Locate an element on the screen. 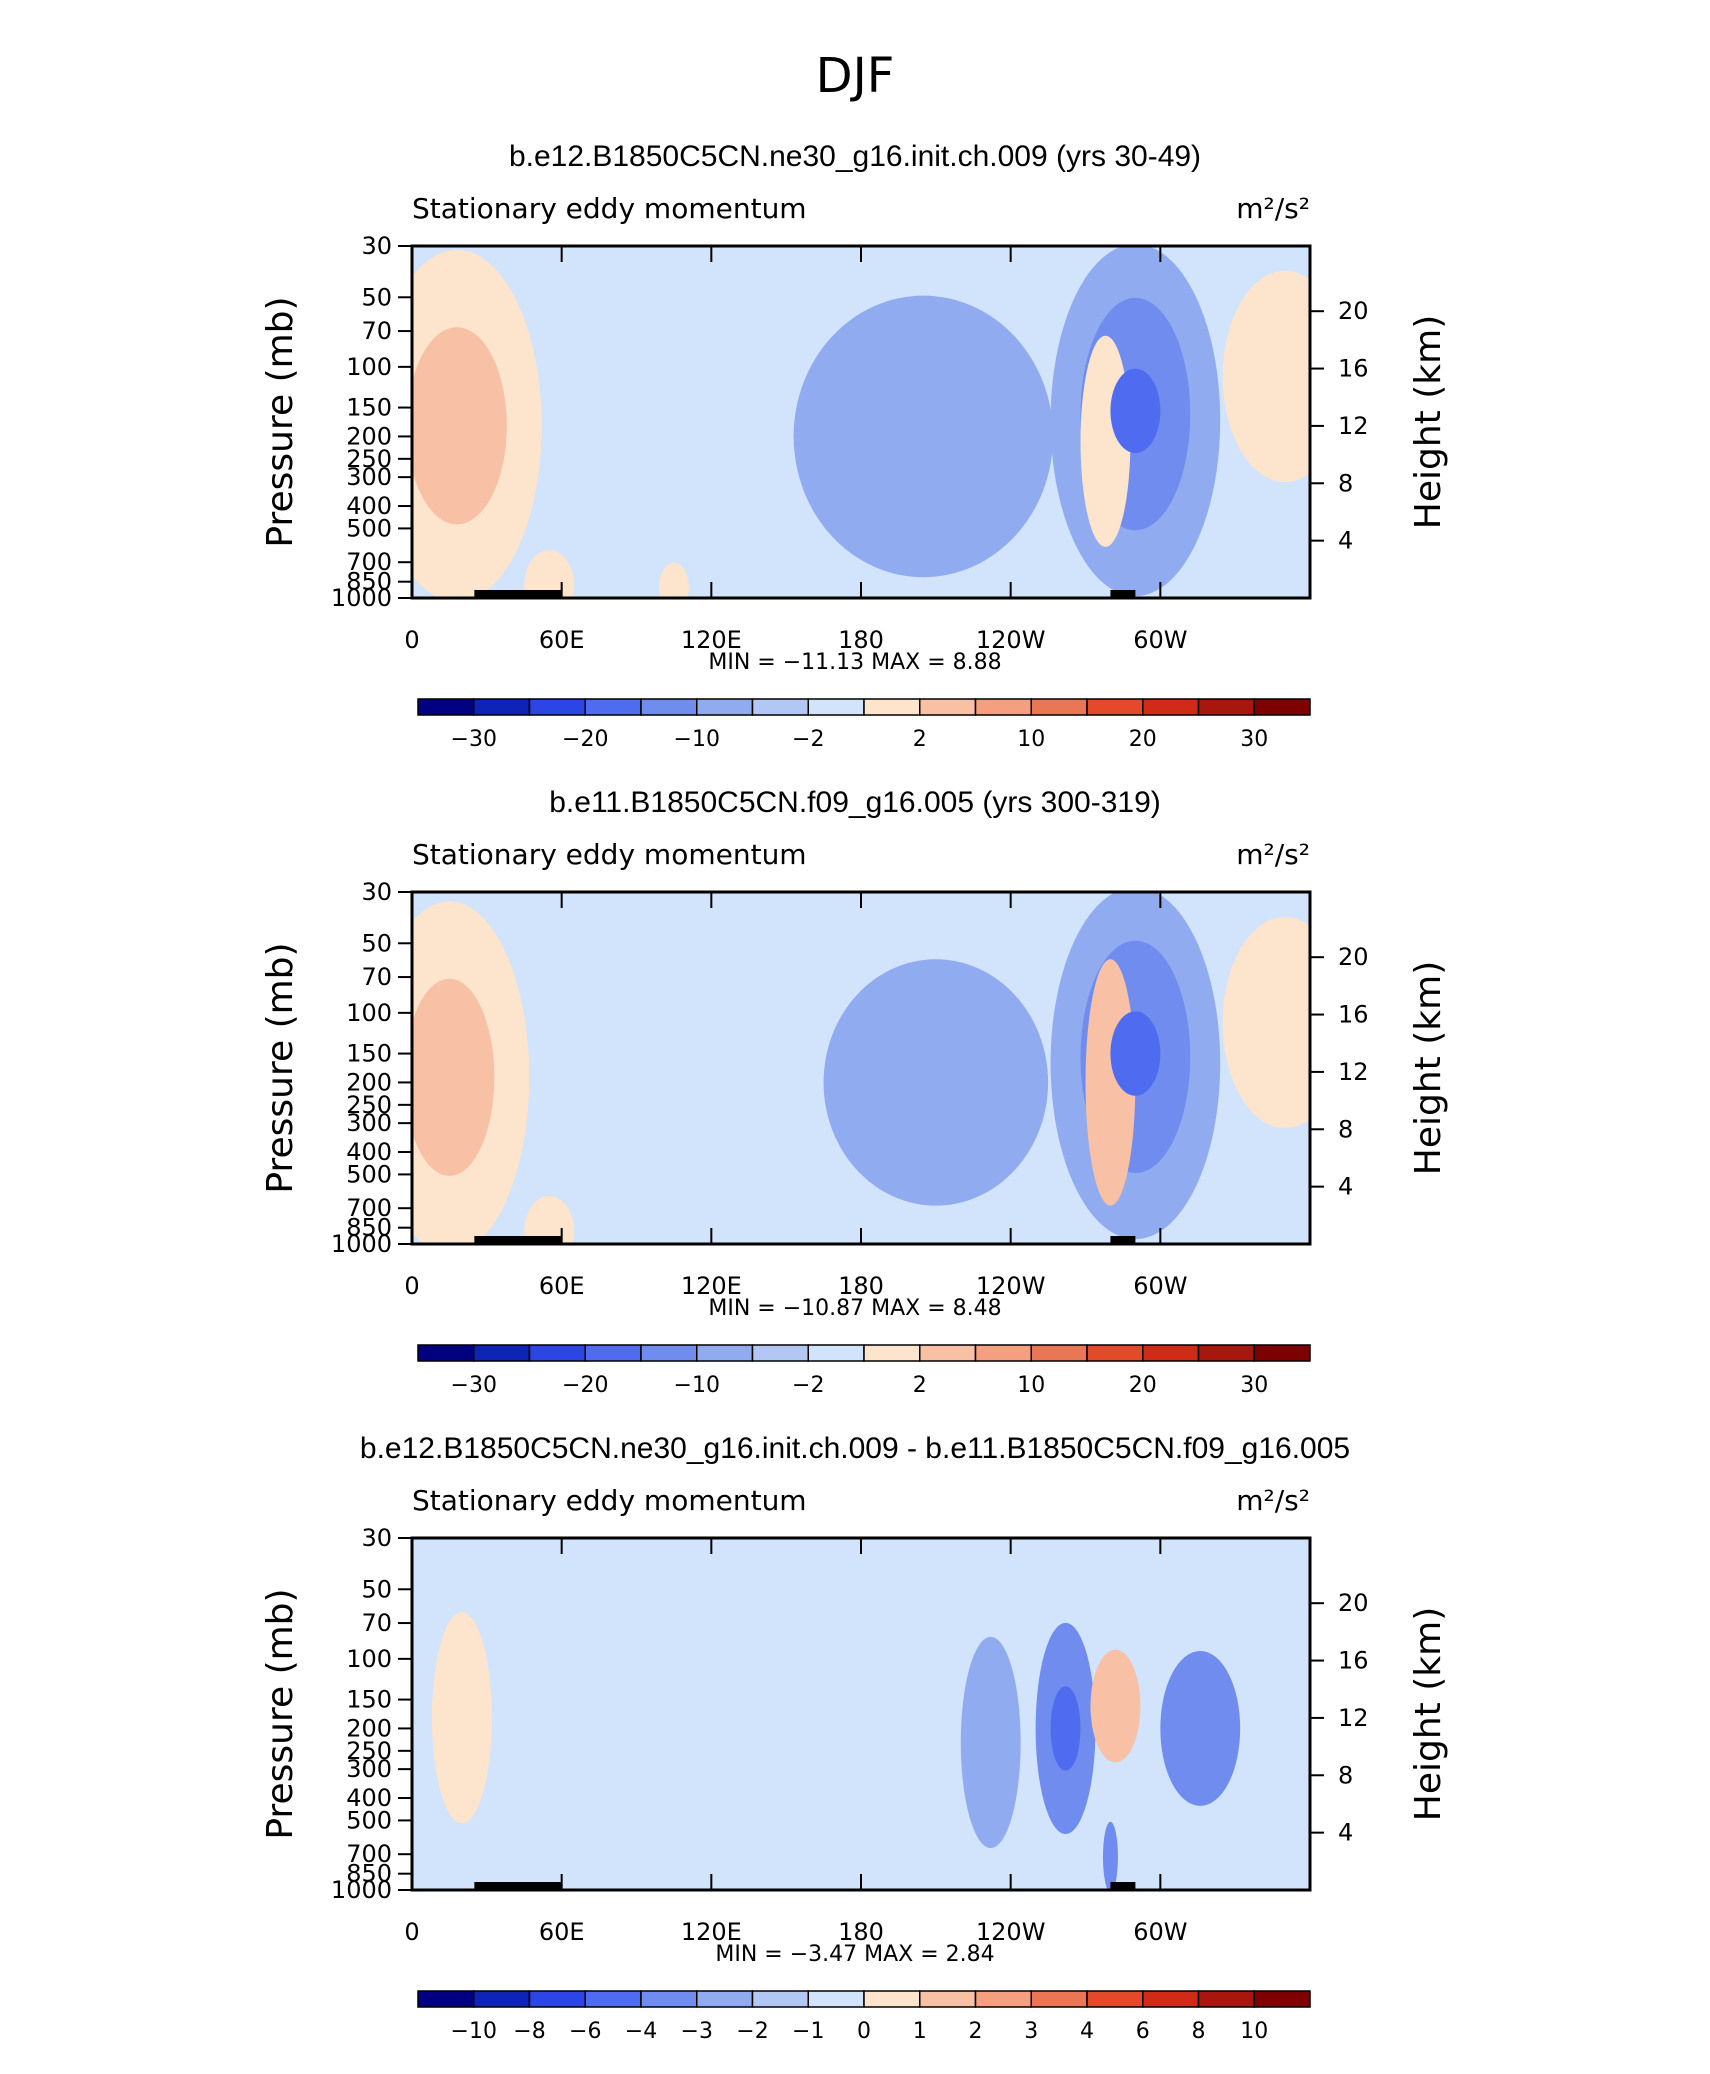  colorbar-label: 30 is located at coordinates (1254, 739).